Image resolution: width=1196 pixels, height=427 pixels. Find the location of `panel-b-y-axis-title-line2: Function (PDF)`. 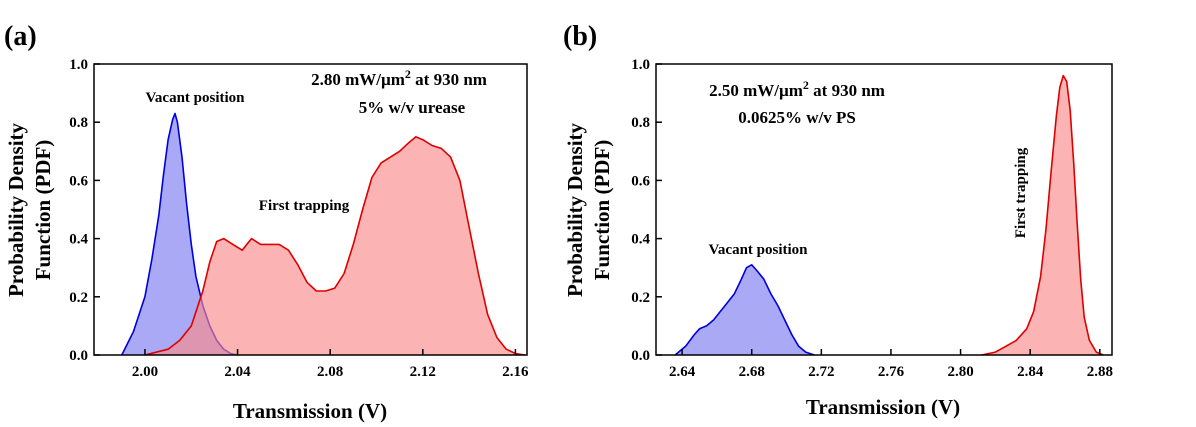

panel-b-y-axis-title-line2: Function (PDF) is located at coordinates (602, 210).